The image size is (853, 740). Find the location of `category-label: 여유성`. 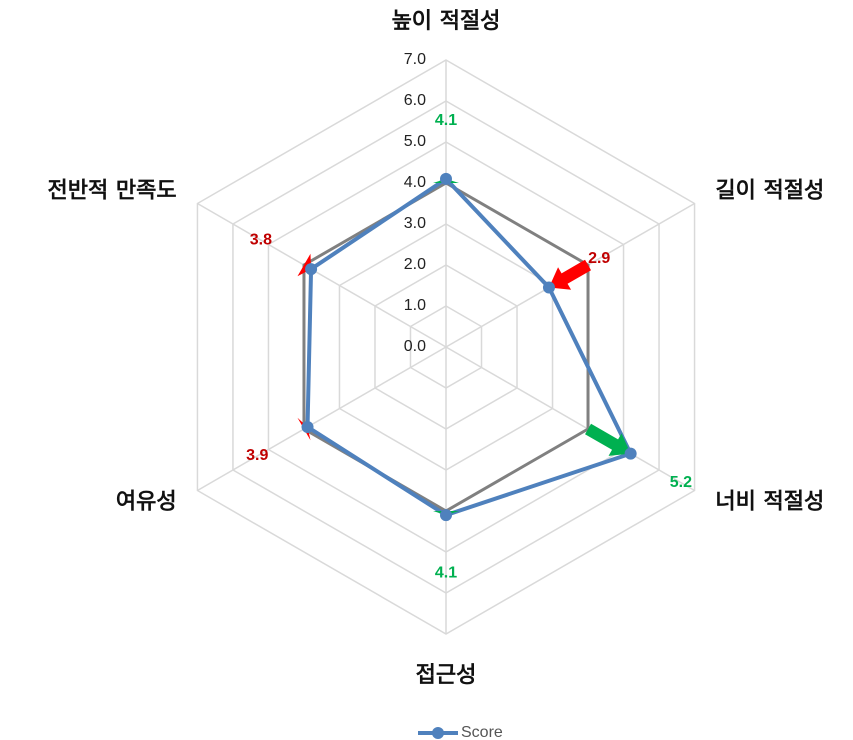

category-label: 여유성 is located at coordinates (146, 502).